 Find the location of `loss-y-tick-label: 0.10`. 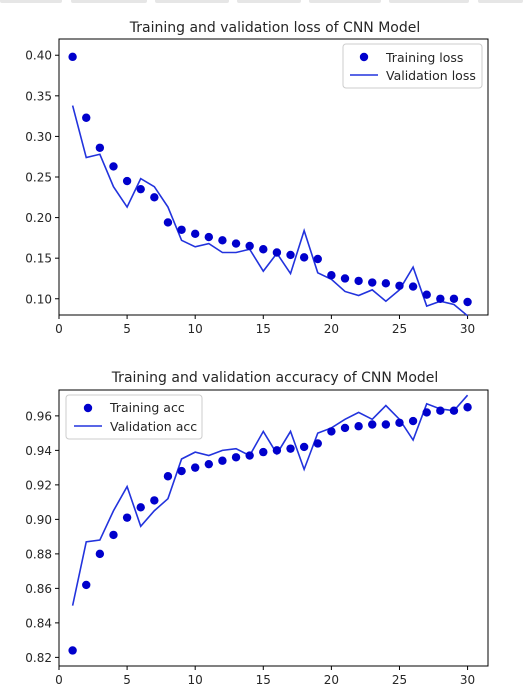

loss-y-tick-label: 0.10 is located at coordinates (38, 299).